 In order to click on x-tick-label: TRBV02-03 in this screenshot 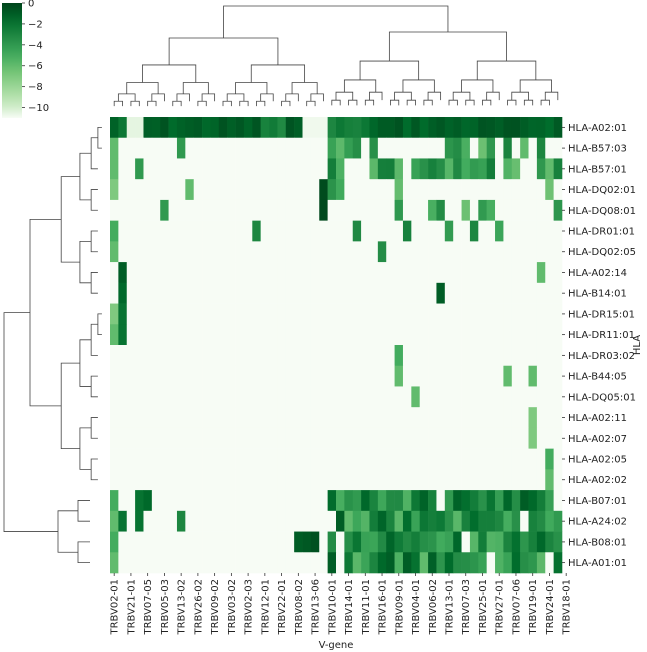, I will do `click(249, 607)`.